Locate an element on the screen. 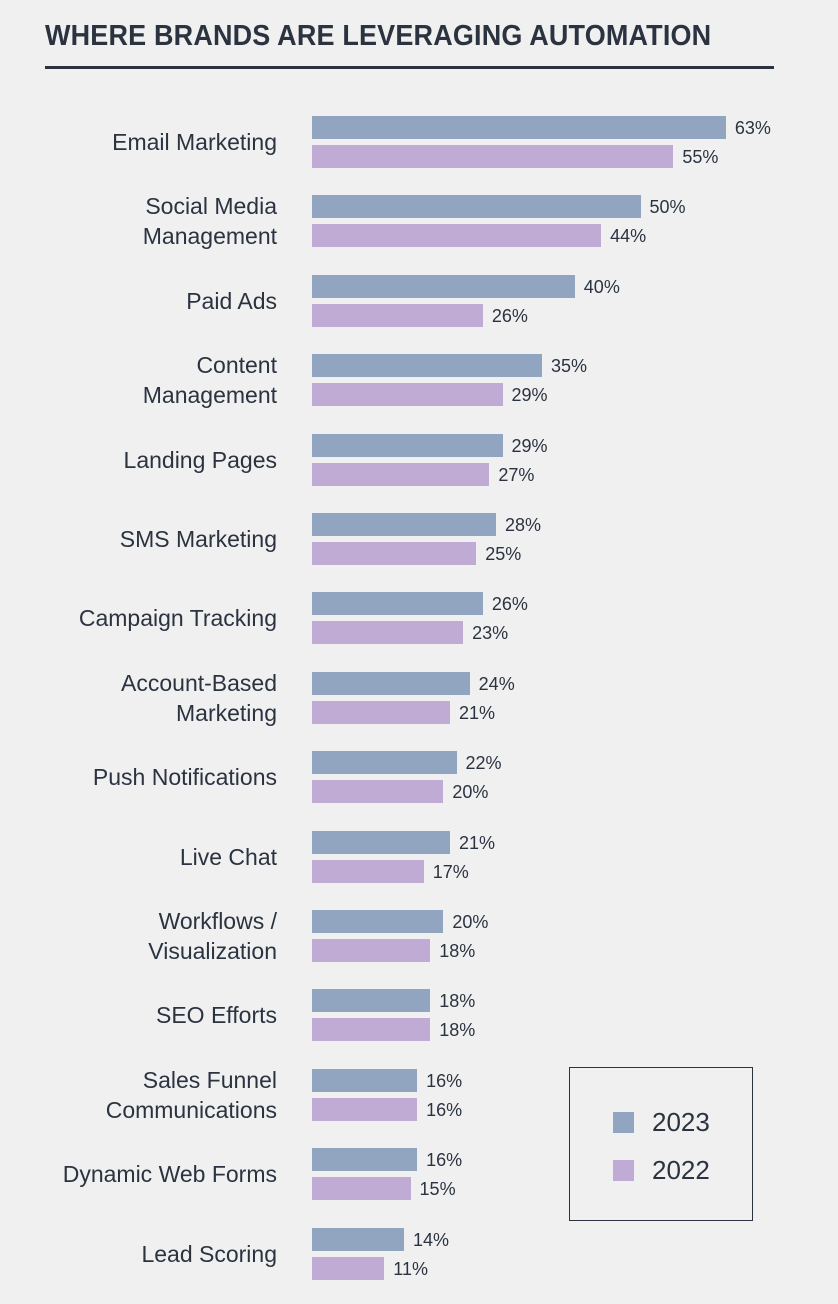  category-label-line: Dynamic Web Forms is located at coordinates (169, 1174).